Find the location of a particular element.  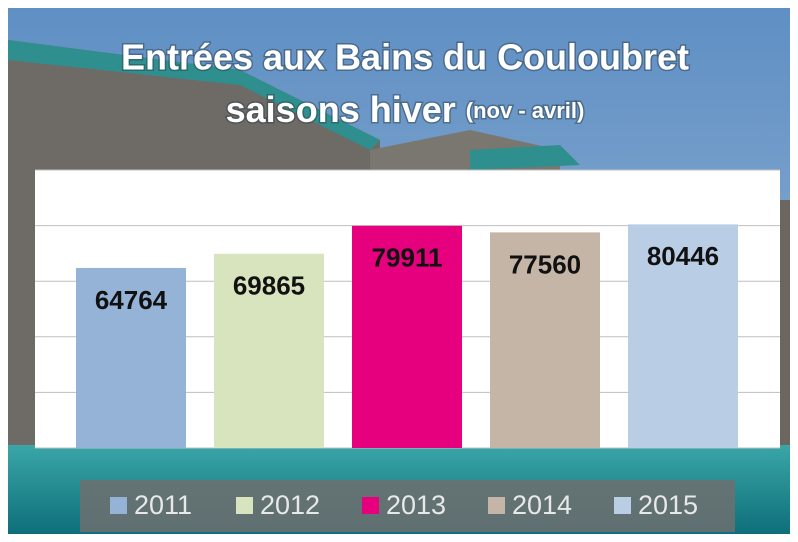

title-line: saisons hiver (nov - avril) is located at coordinates (405, 109).